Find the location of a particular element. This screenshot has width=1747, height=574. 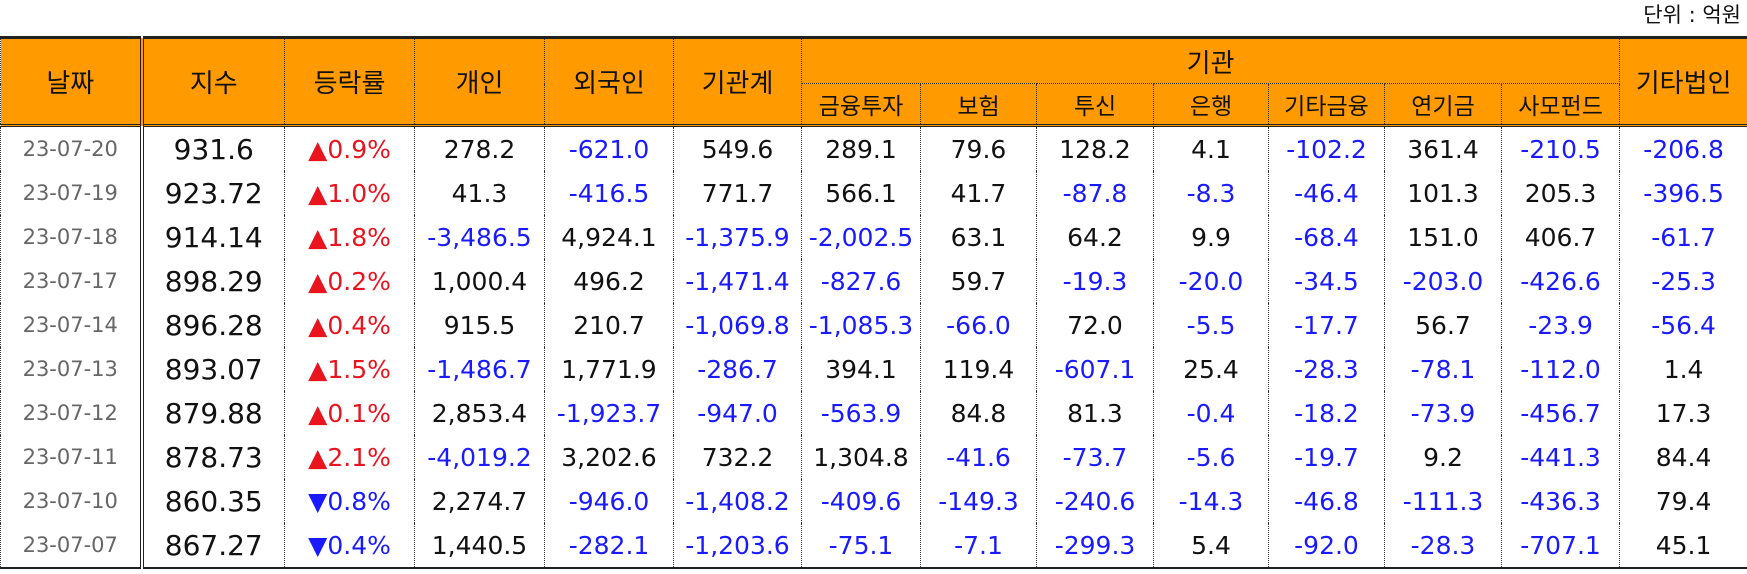

value-cell: -409.6 is located at coordinates (861, 501).